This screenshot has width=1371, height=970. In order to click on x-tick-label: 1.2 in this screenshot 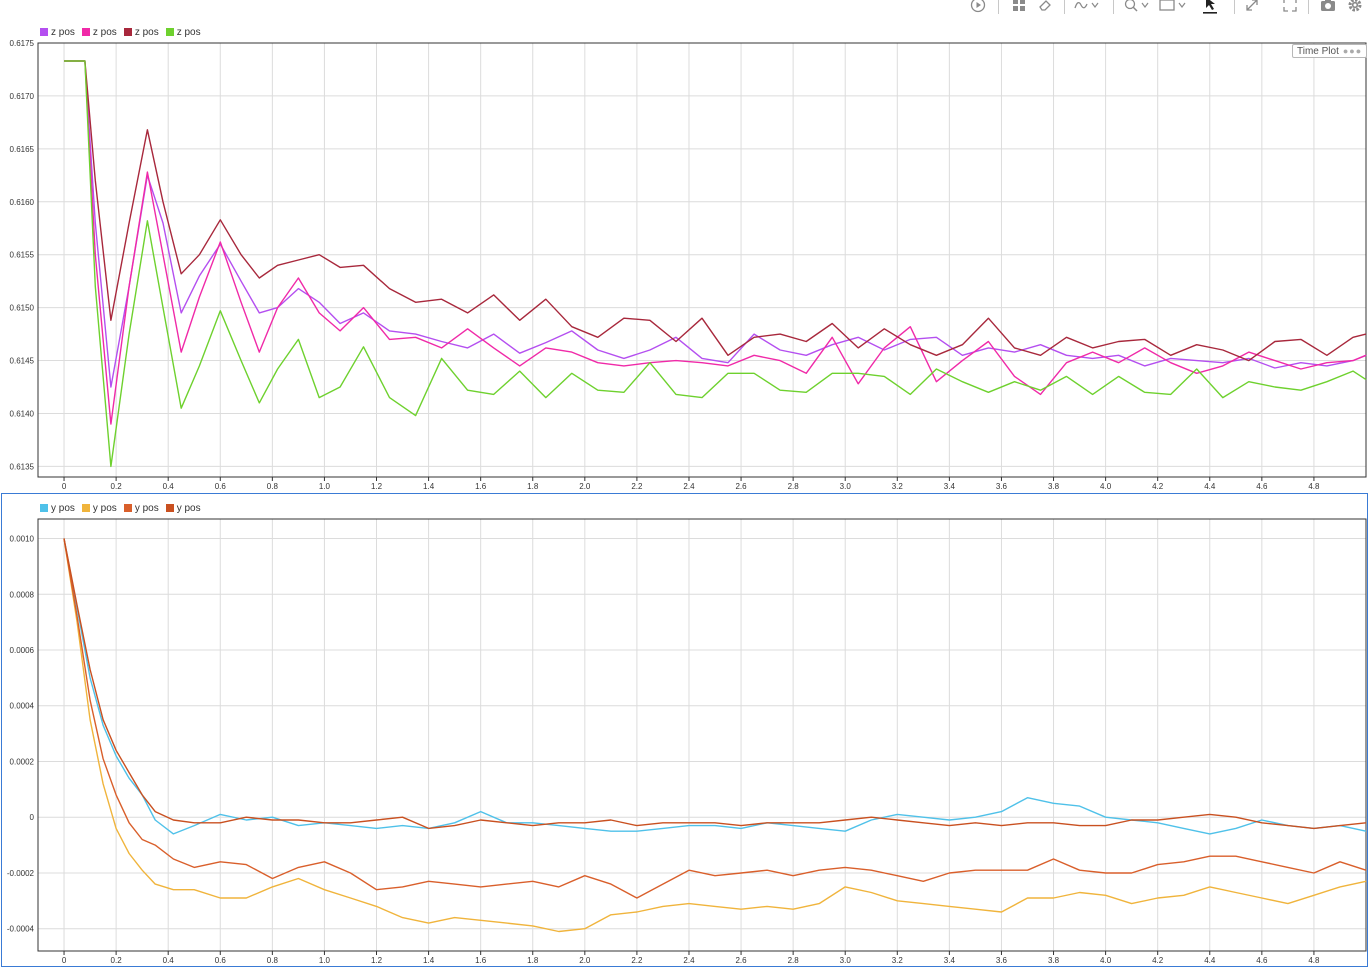, I will do `click(377, 486)`.